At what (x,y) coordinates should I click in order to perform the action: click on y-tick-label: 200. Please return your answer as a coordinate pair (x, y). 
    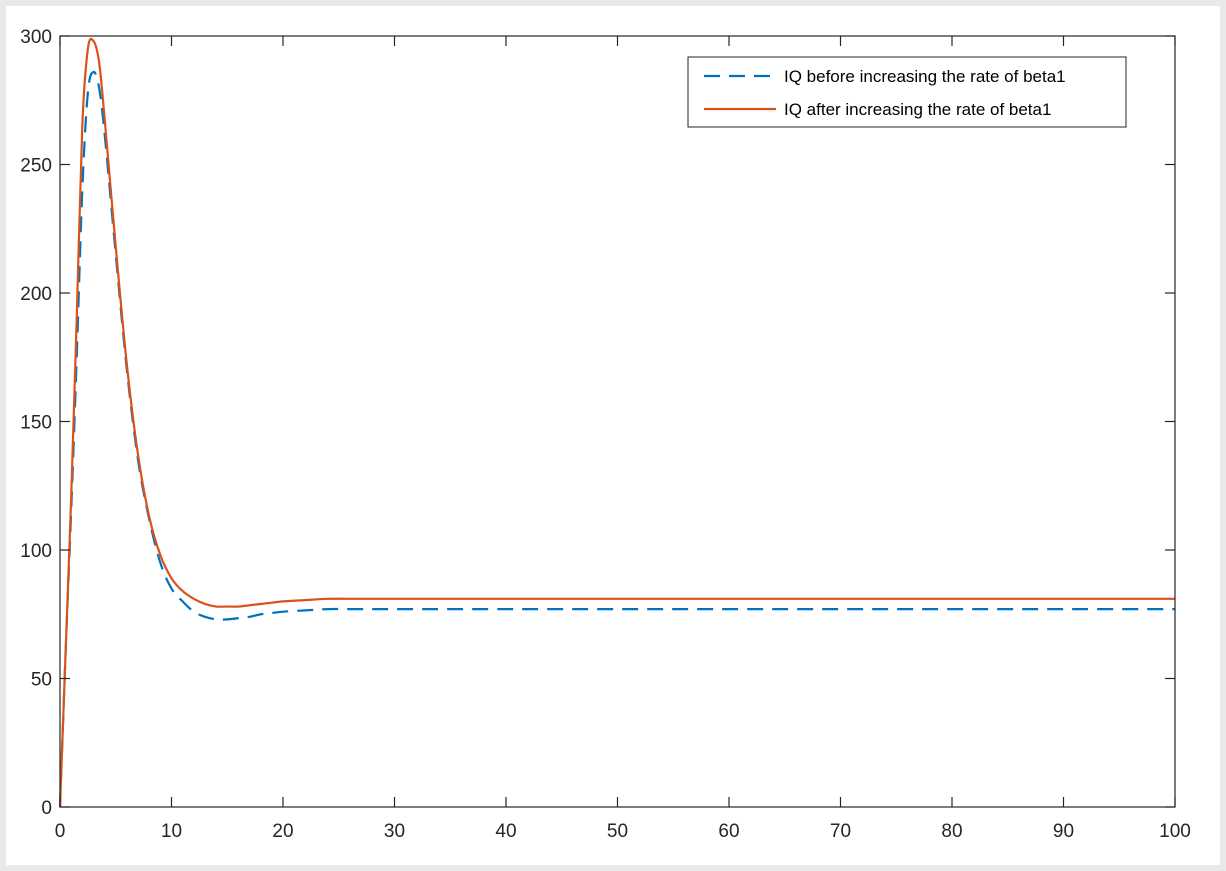
    Looking at the image, I should click on (36, 294).